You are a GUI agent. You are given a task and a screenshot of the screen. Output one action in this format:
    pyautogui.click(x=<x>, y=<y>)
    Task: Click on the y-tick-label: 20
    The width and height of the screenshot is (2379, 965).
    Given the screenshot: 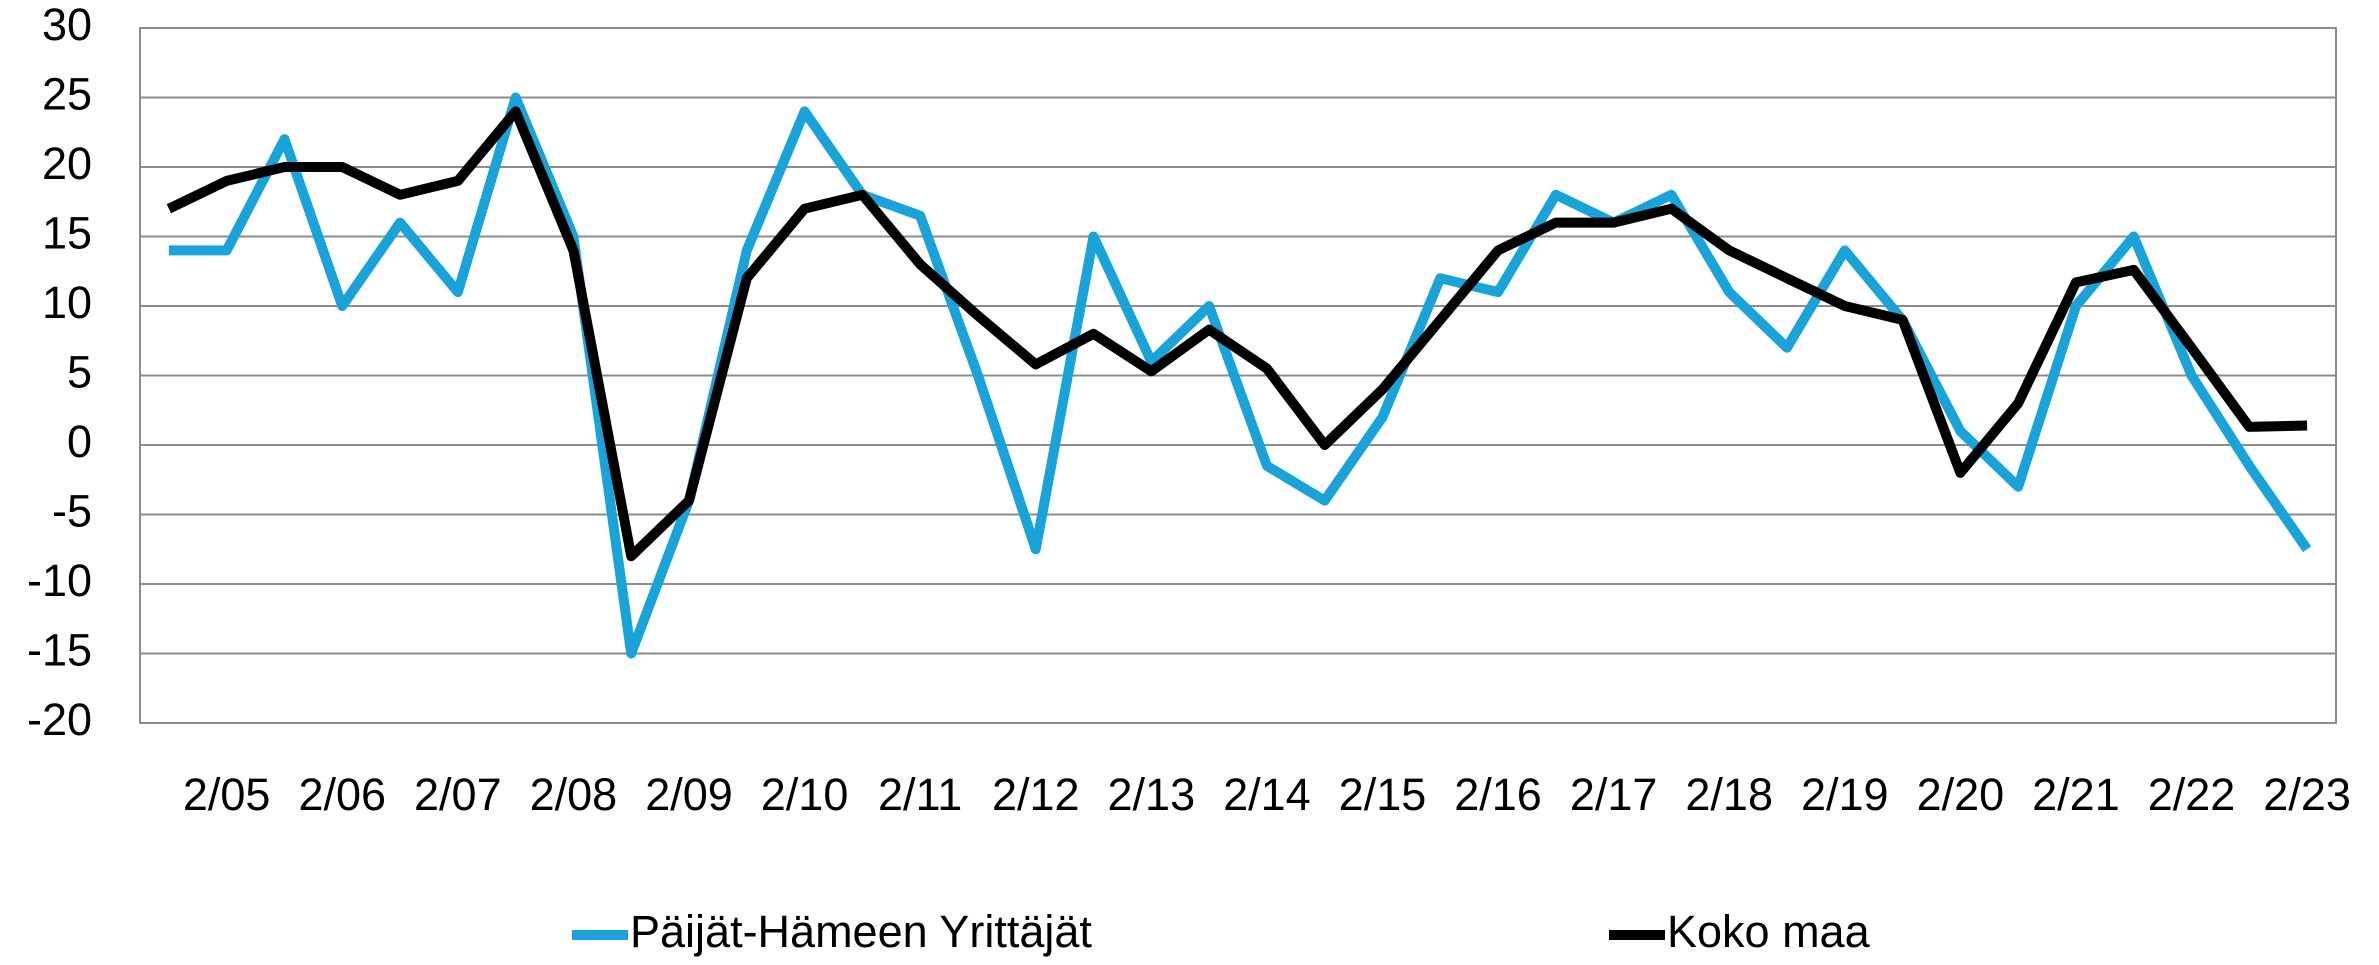 What is the action you would take?
    pyautogui.click(x=67, y=163)
    